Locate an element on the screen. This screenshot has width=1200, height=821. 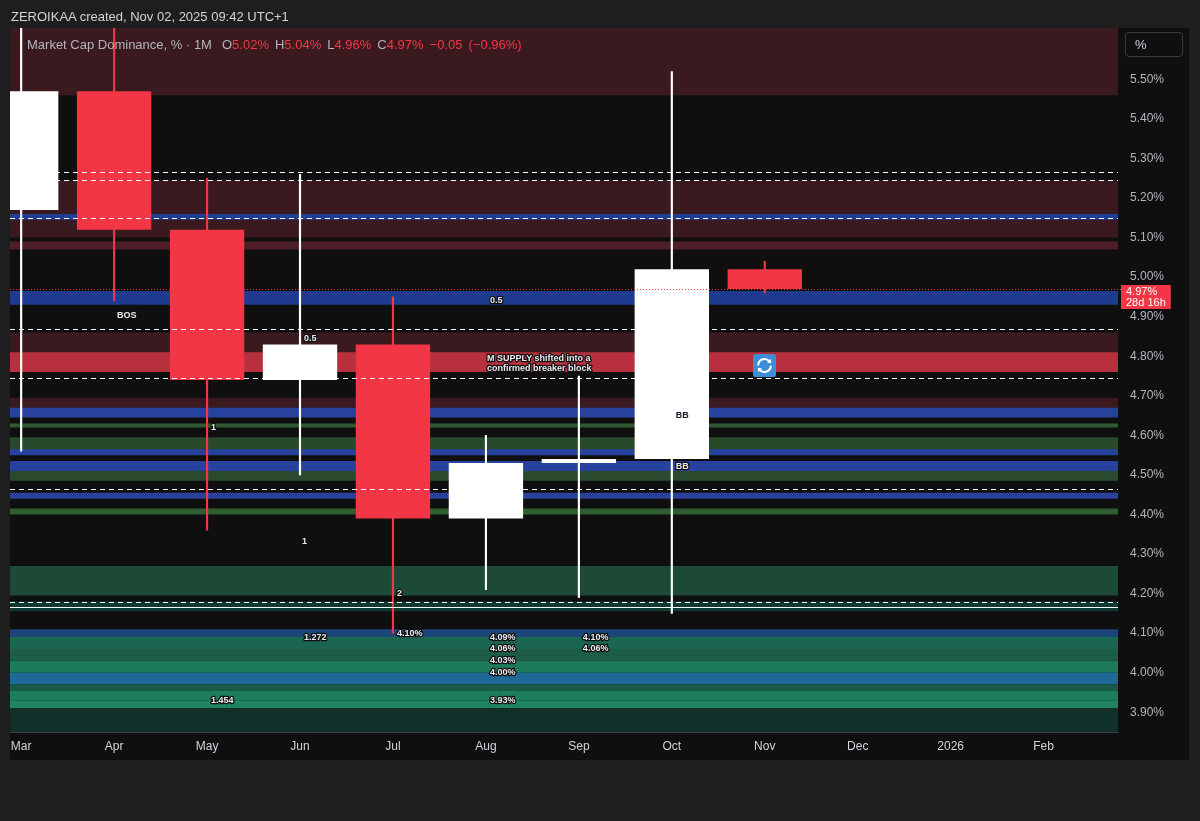
y-tick-label: 5.00% is located at coordinates (1147, 276).